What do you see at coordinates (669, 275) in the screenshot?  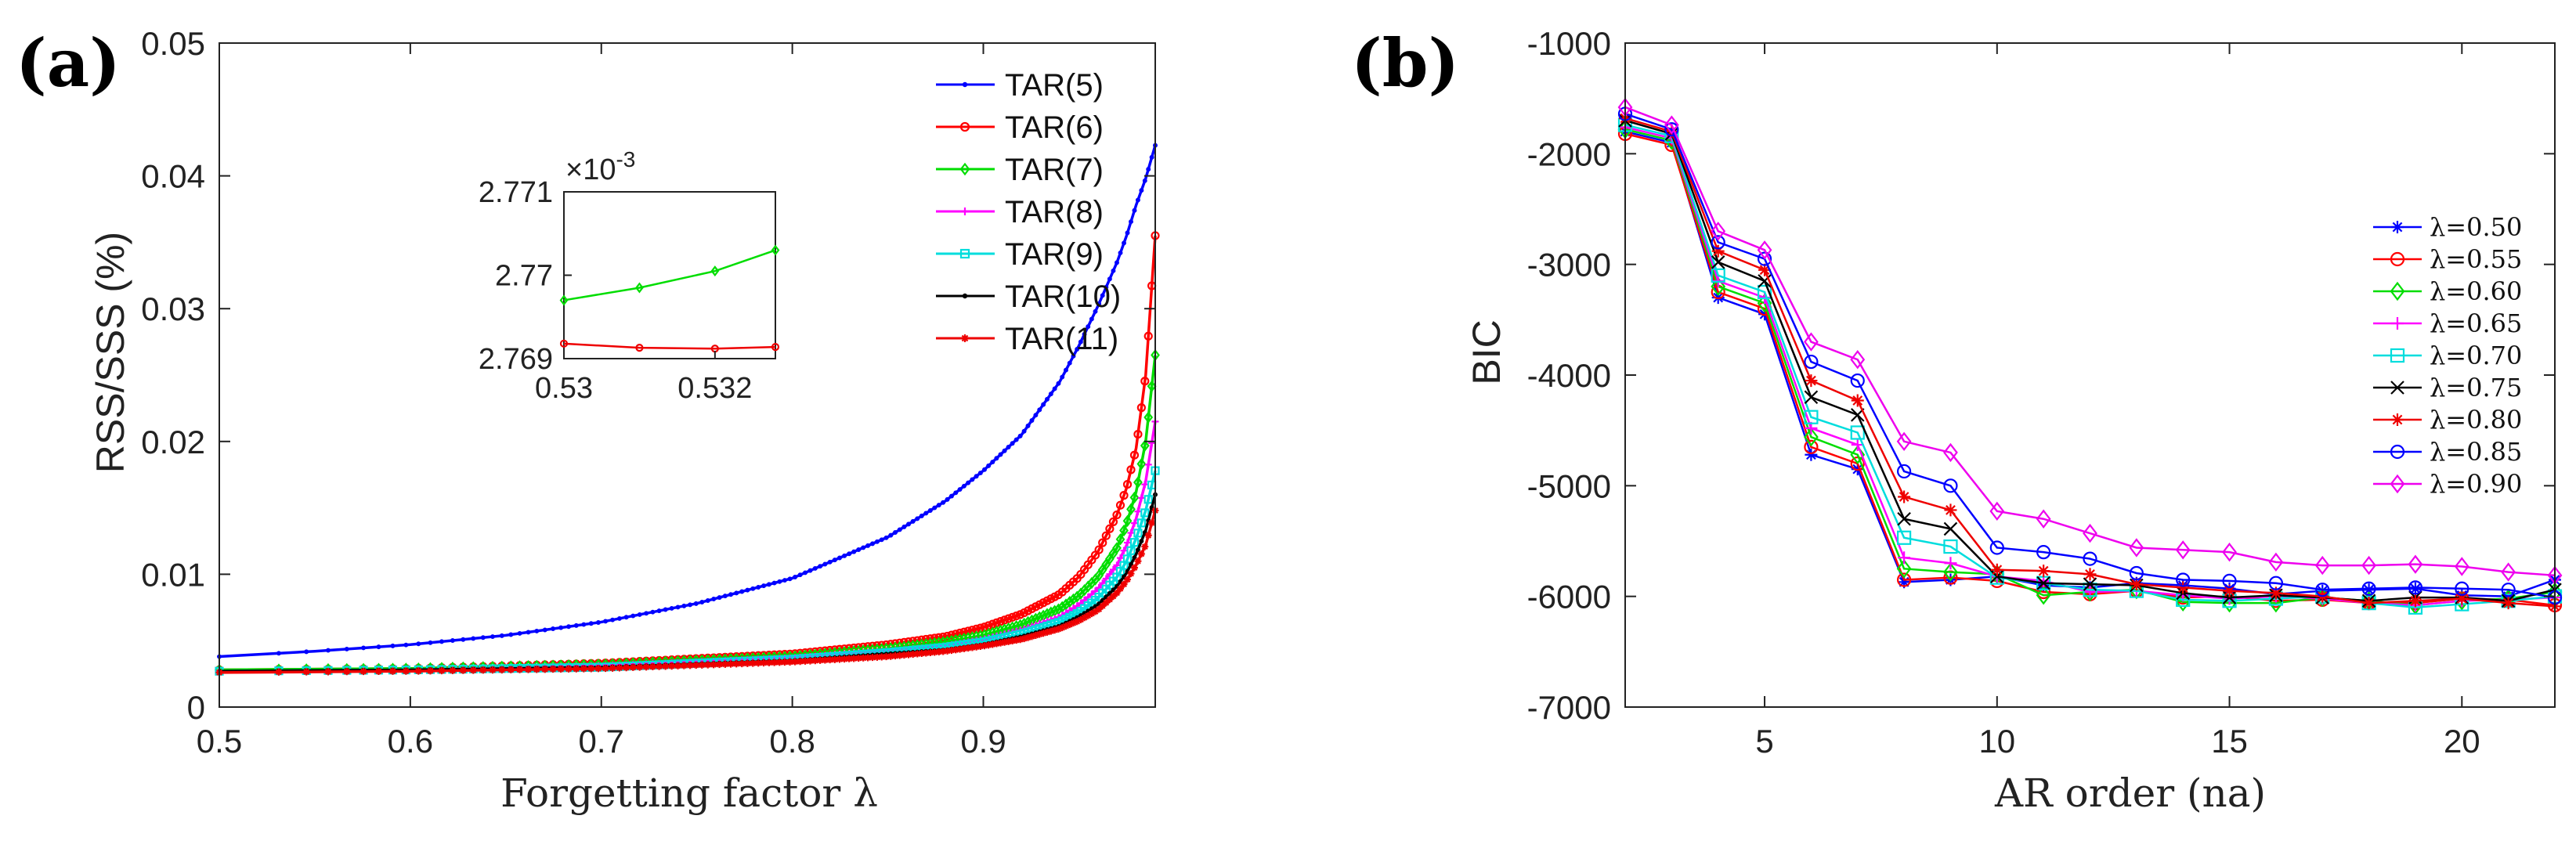 I see `inset-line` at bounding box center [669, 275].